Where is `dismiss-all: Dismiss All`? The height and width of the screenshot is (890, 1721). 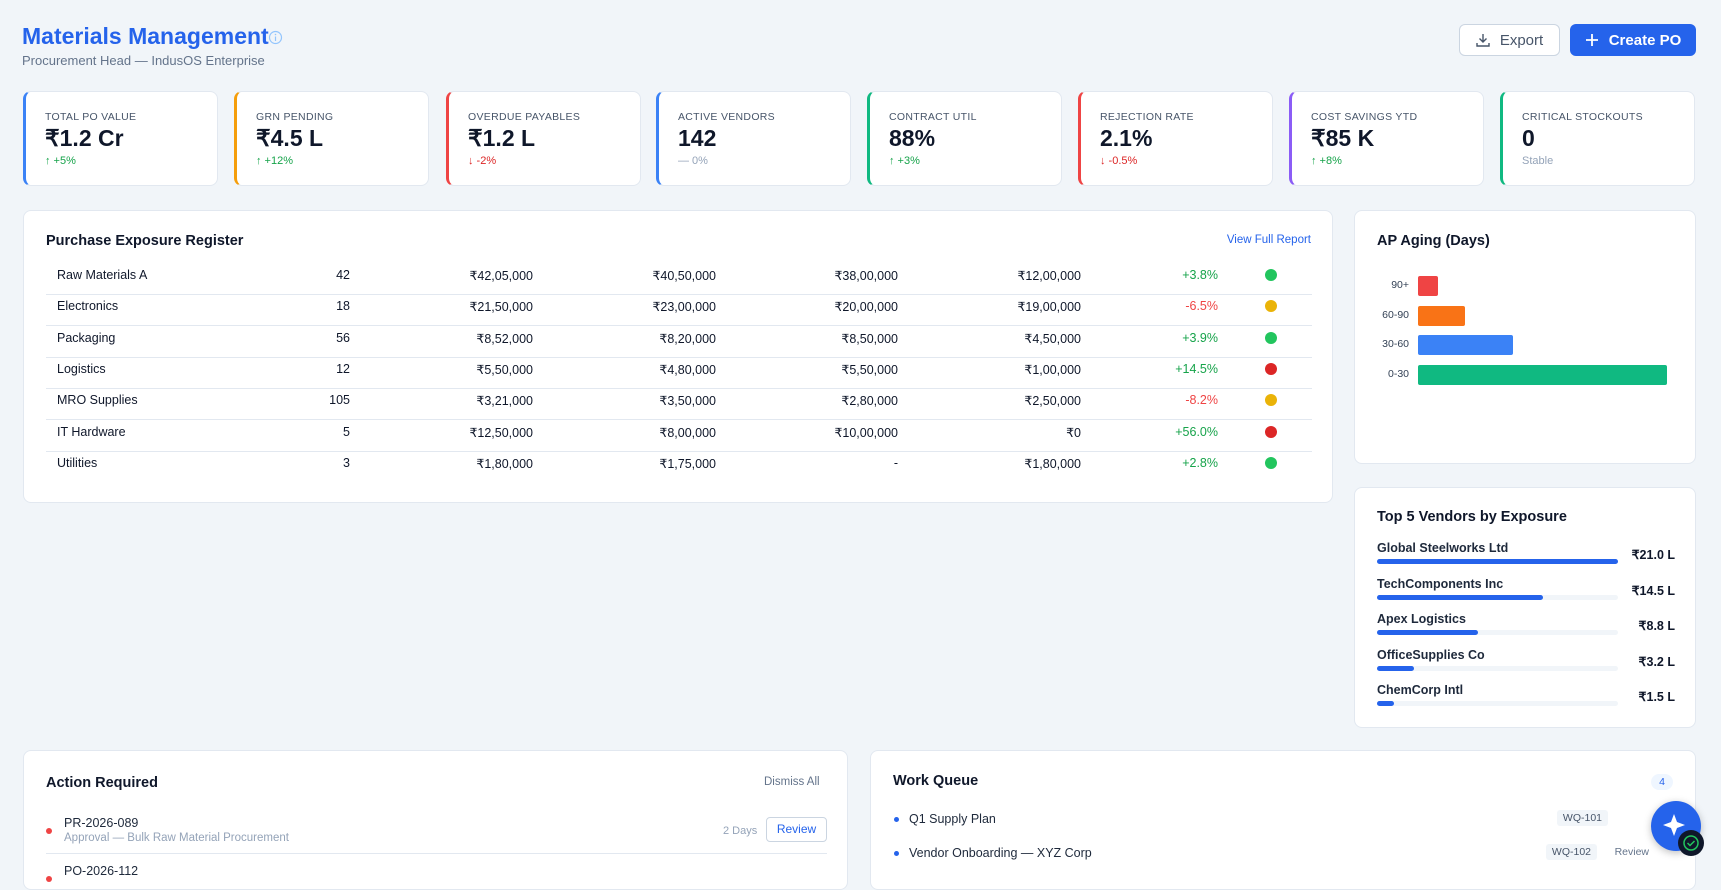
dismiss-all: Dismiss All is located at coordinates (792, 782).